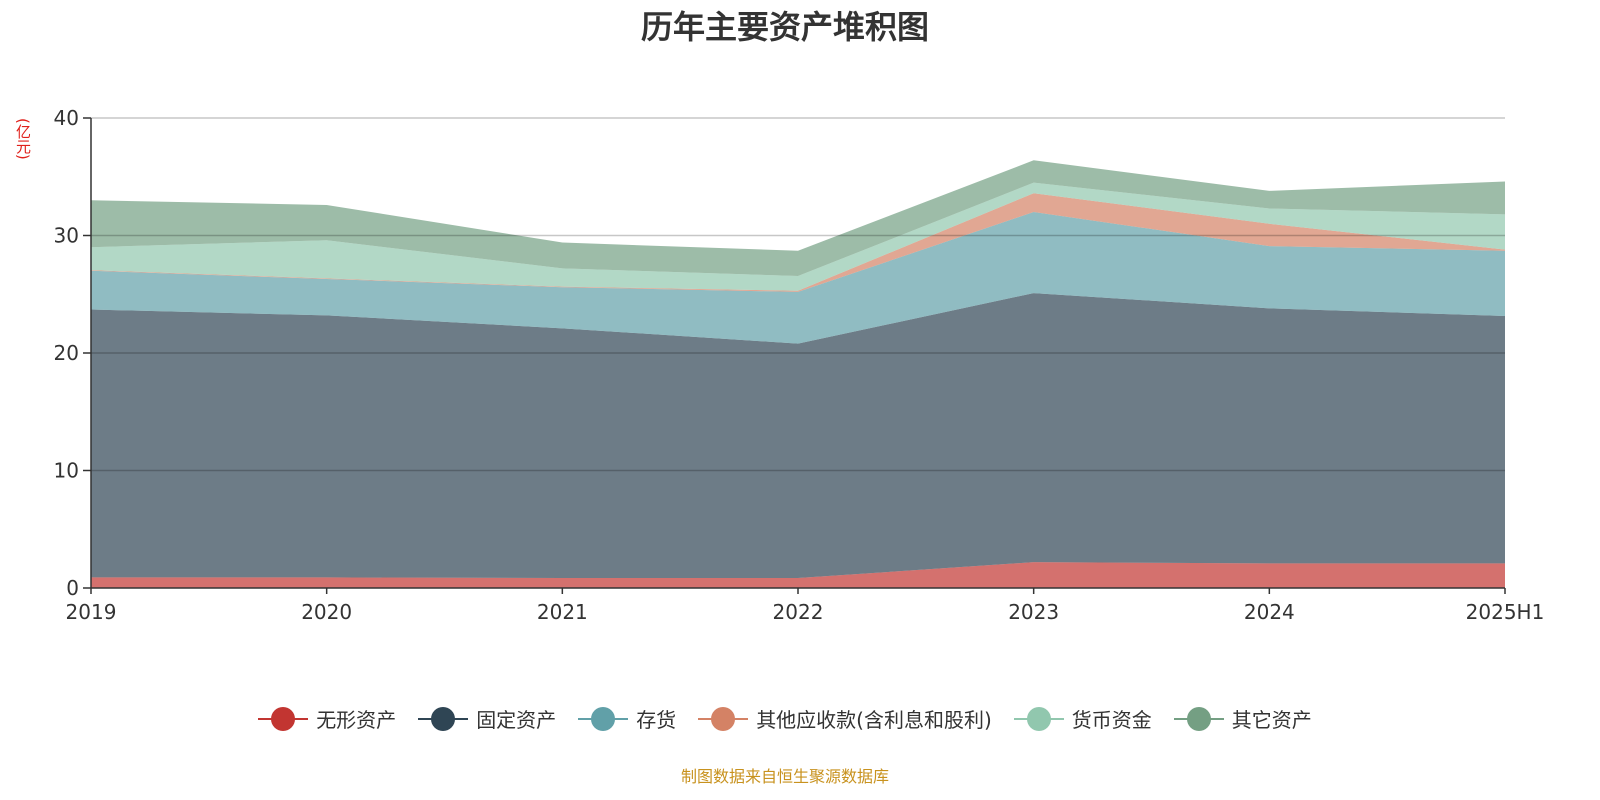  Describe the element at coordinates (66, 471) in the screenshot. I see `y-tick-label: 10` at that location.